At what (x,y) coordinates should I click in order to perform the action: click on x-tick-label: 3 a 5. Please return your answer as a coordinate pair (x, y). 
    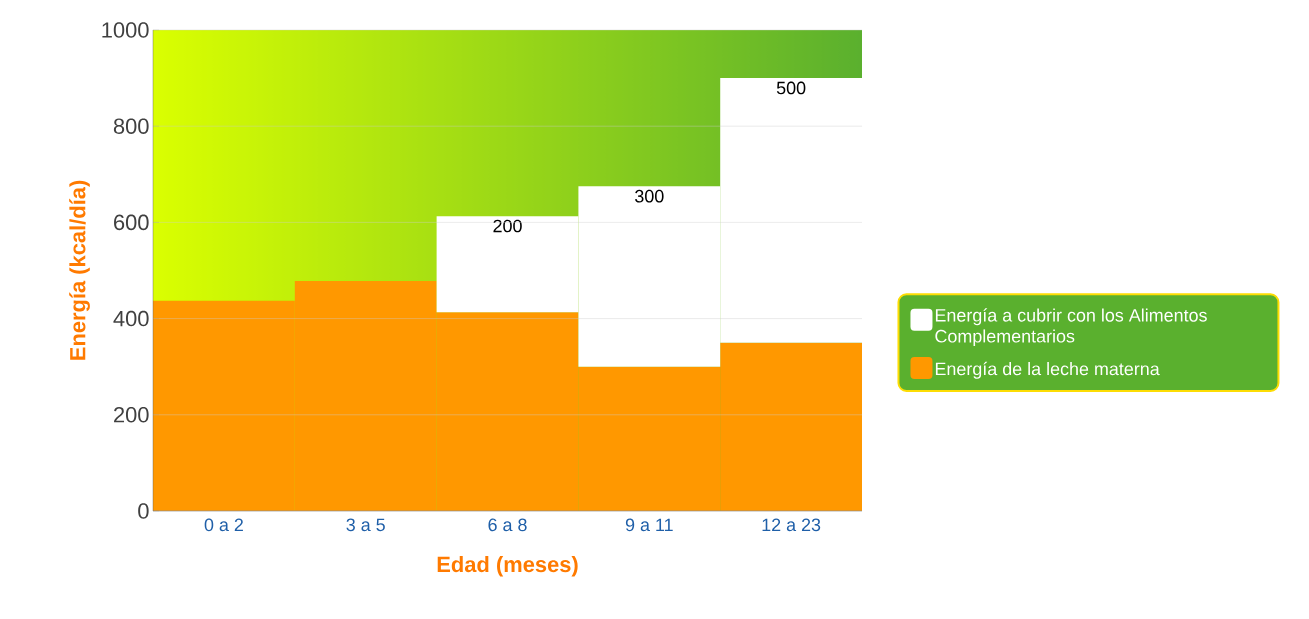
    Looking at the image, I should click on (365, 525).